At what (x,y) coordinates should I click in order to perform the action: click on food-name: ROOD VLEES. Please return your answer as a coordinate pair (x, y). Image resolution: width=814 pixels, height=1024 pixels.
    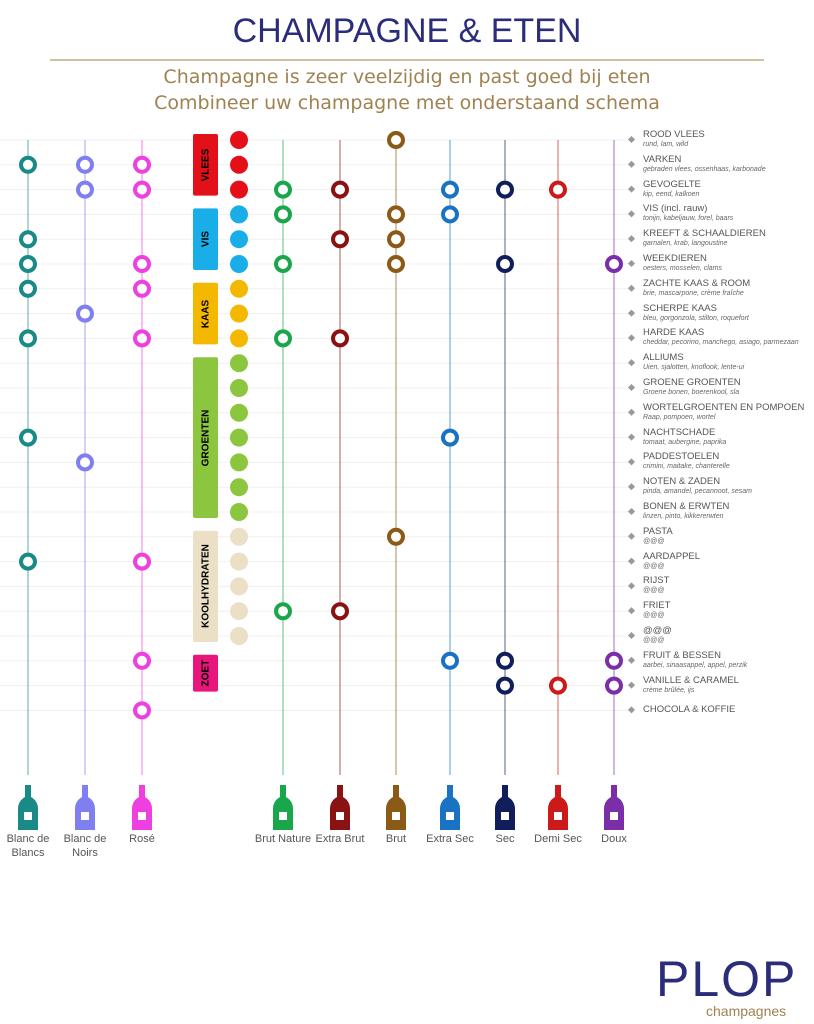
    Looking at the image, I should click on (674, 134).